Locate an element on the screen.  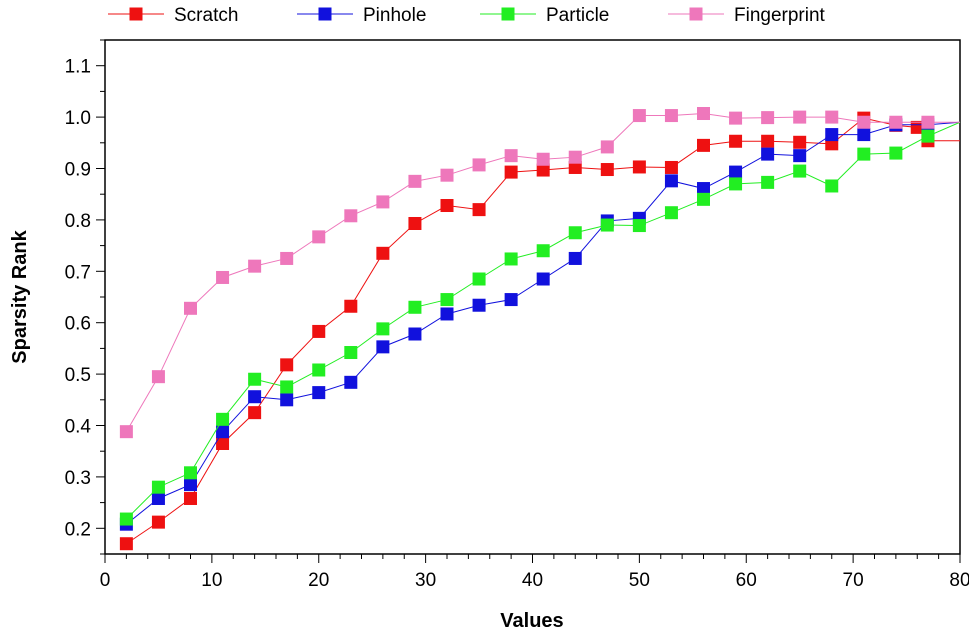
x-tick-label: 60 is located at coordinates (746, 580).